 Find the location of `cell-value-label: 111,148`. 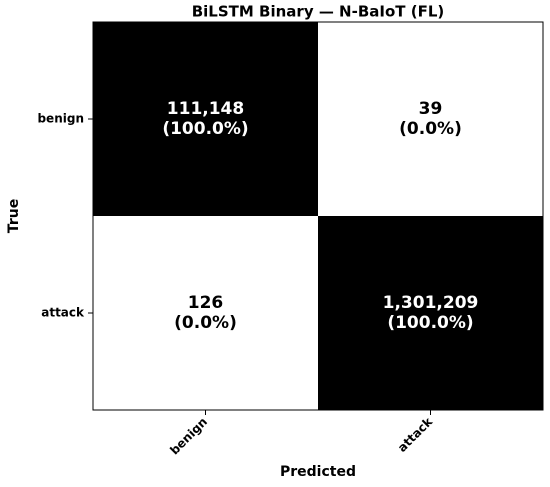

cell-value-label: 111,148 is located at coordinates (205, 109).